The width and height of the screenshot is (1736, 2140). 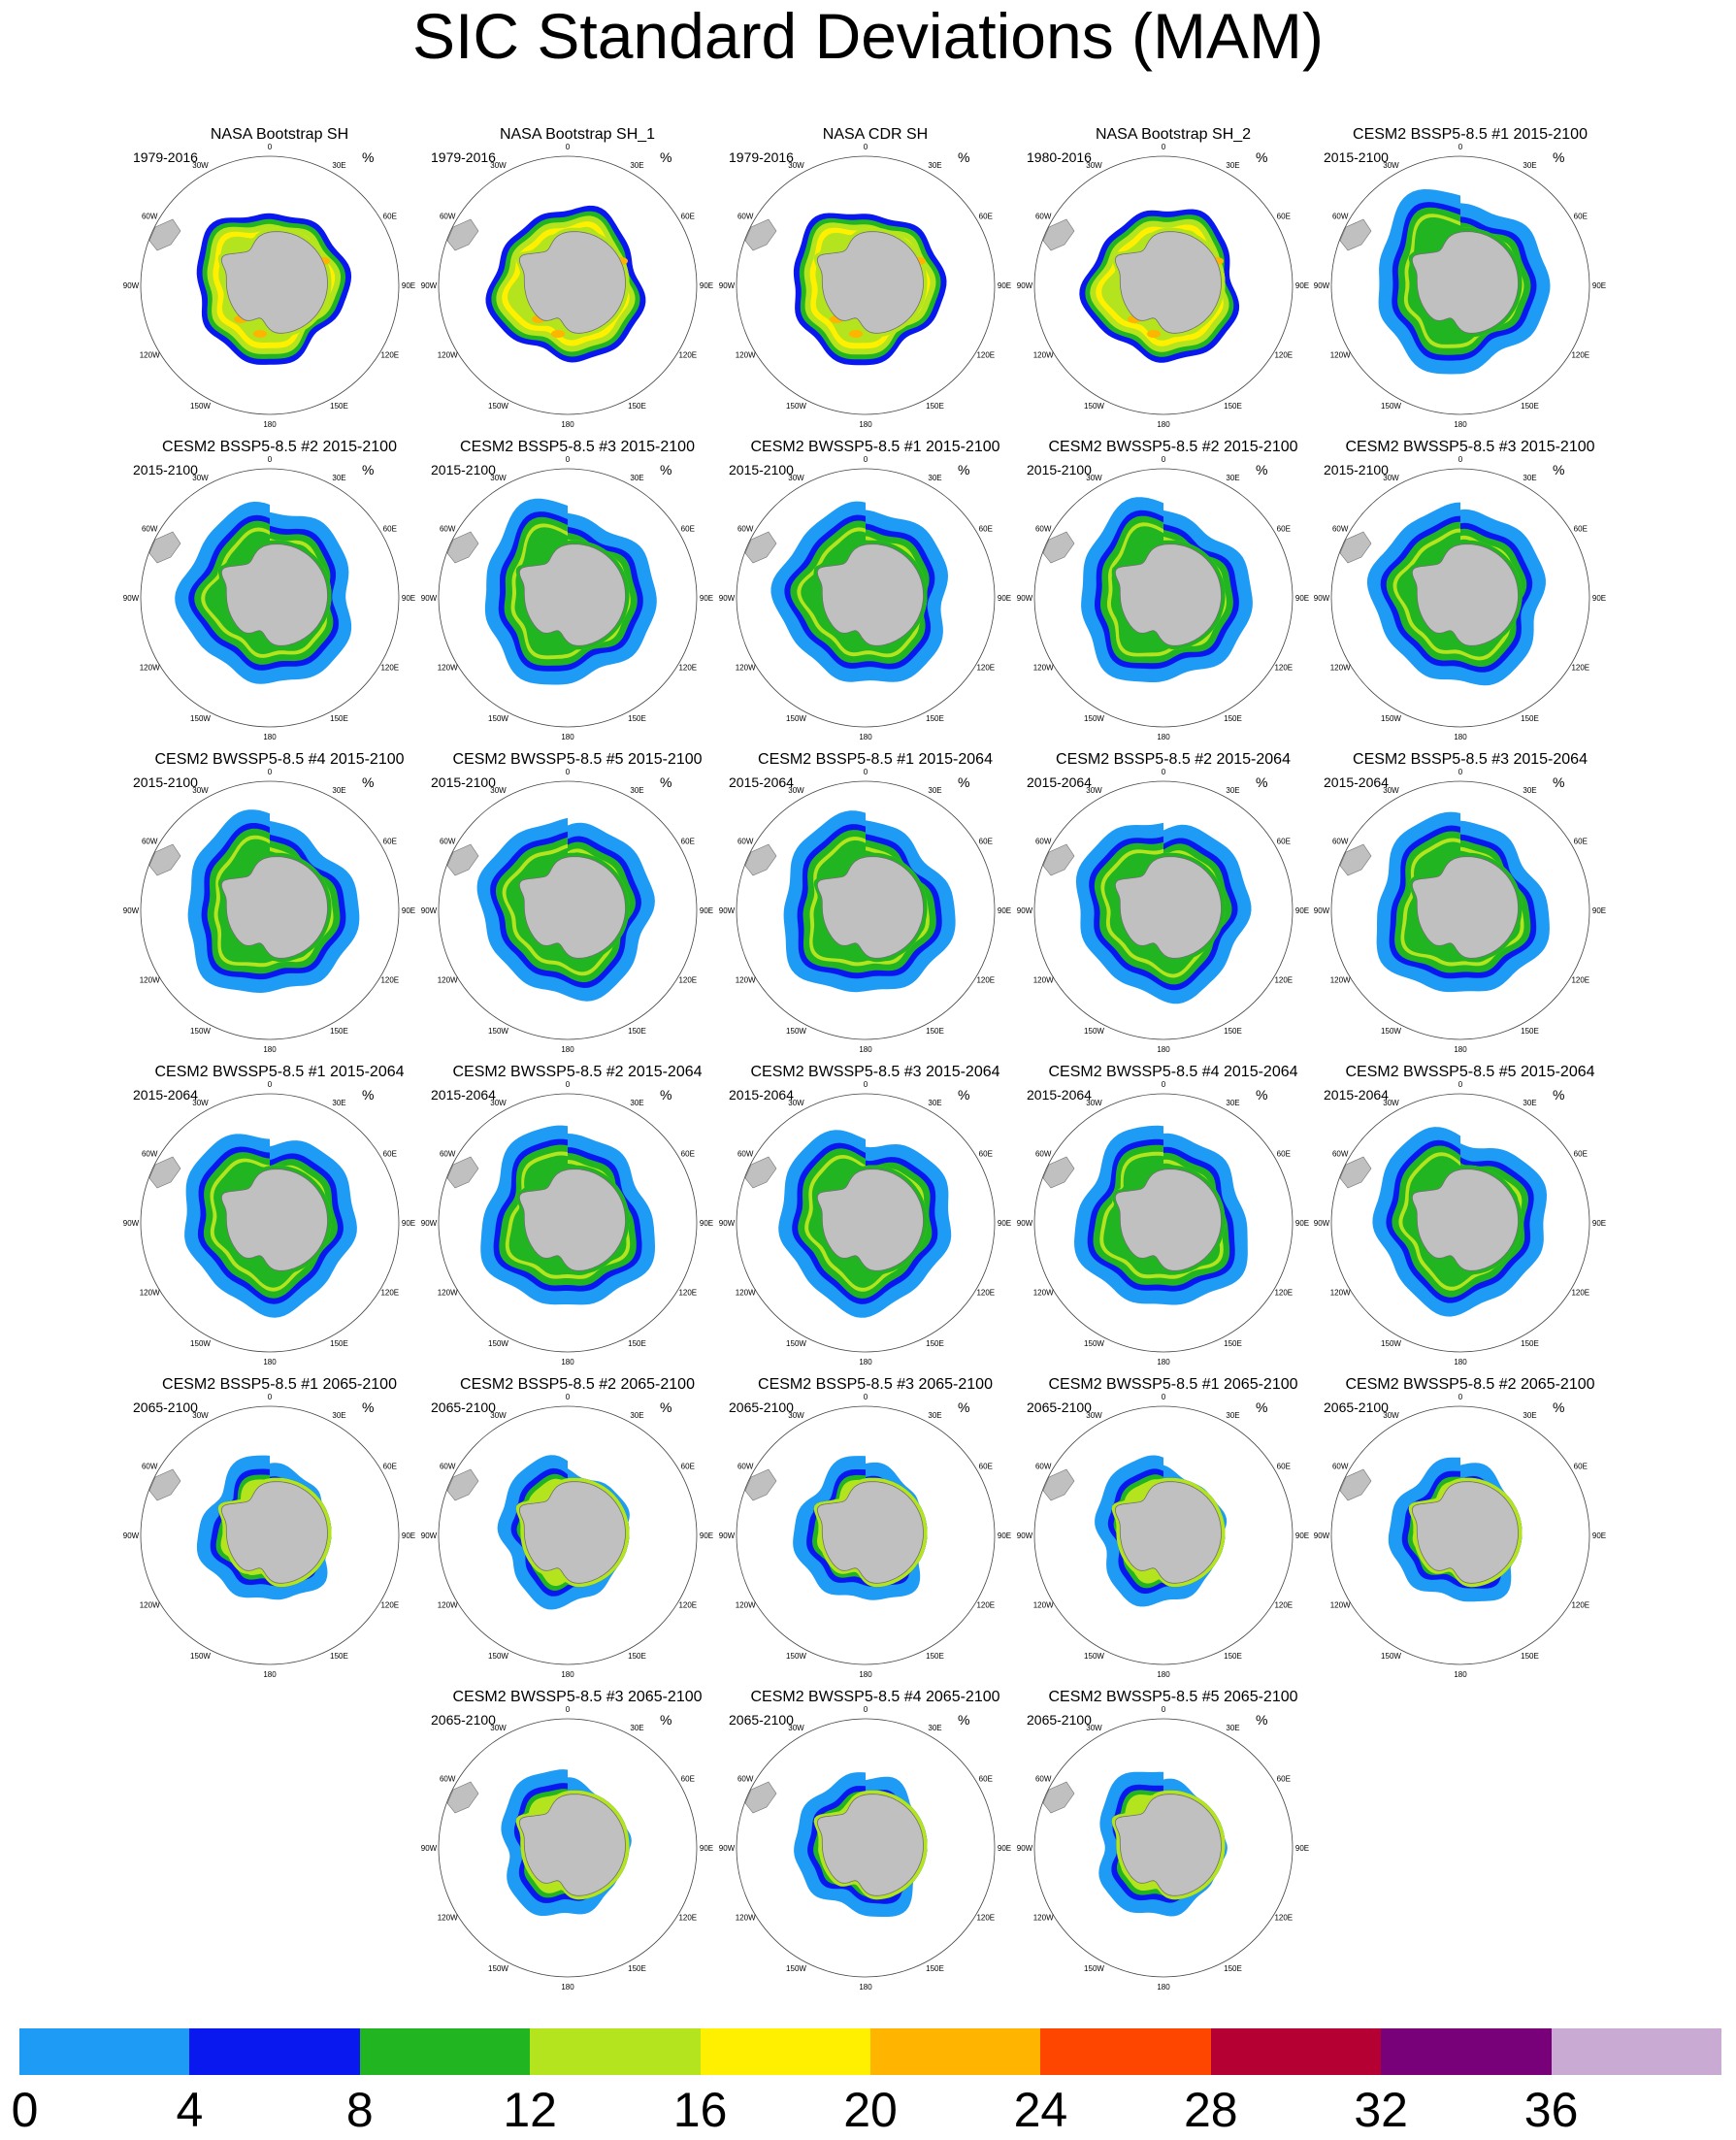 What do you see at coordinates (1470, 1072) in the screenshot?
I see `panel-title: CESM2 BWSSP5-8.5 #5 2015-2064` at bounding box center [1470, 1072].